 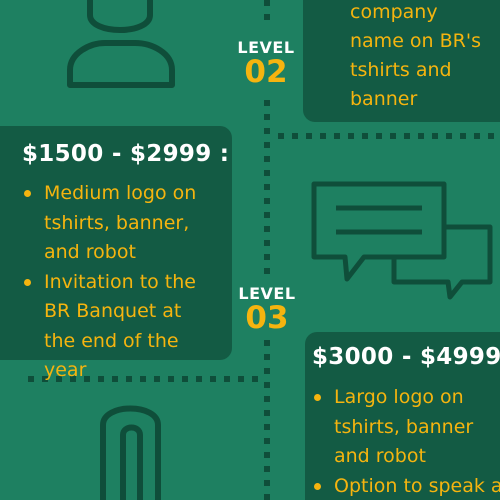 What do you see at coordinates (415, 41) in the screenshot?
I see `benefit-line: name on BR's` at bounding box center [415, 41].